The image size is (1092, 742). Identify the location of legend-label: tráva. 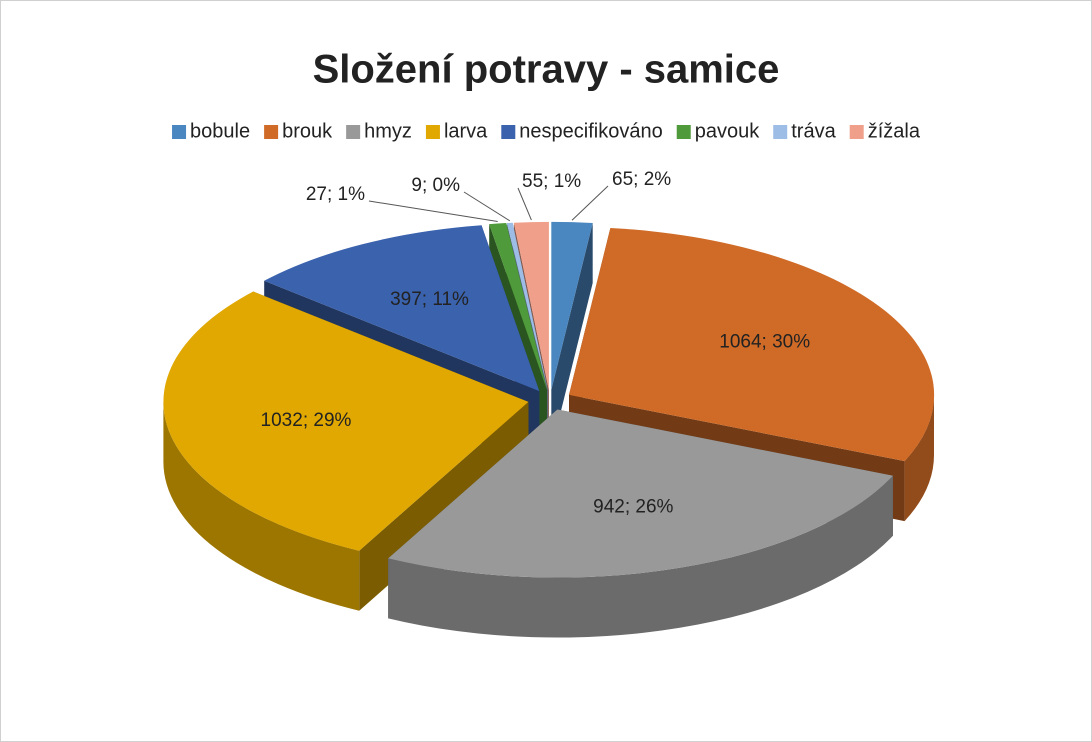
(813, 131).